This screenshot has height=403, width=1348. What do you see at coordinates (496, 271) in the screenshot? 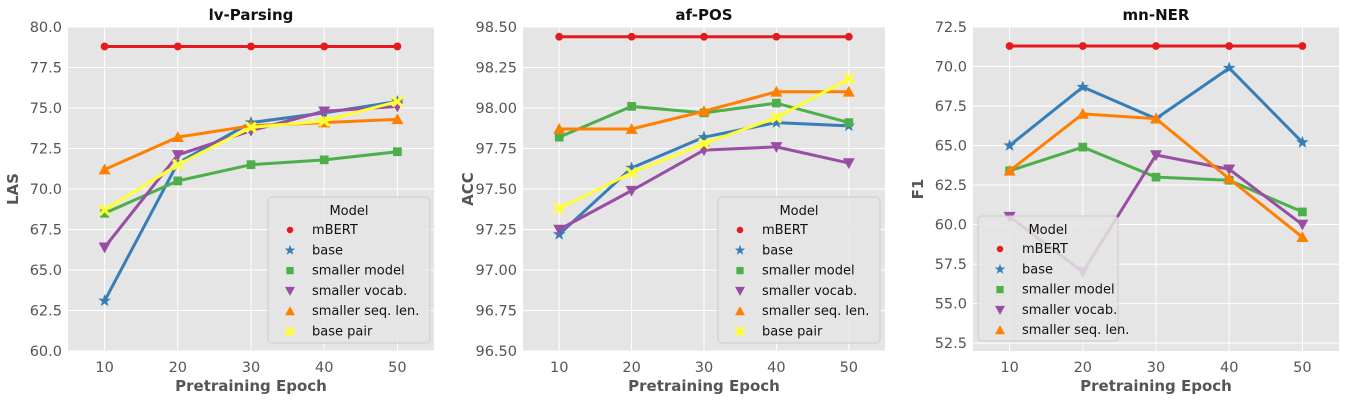
I see `y-tick-label: 97.00` at bounding box center [496, 271].